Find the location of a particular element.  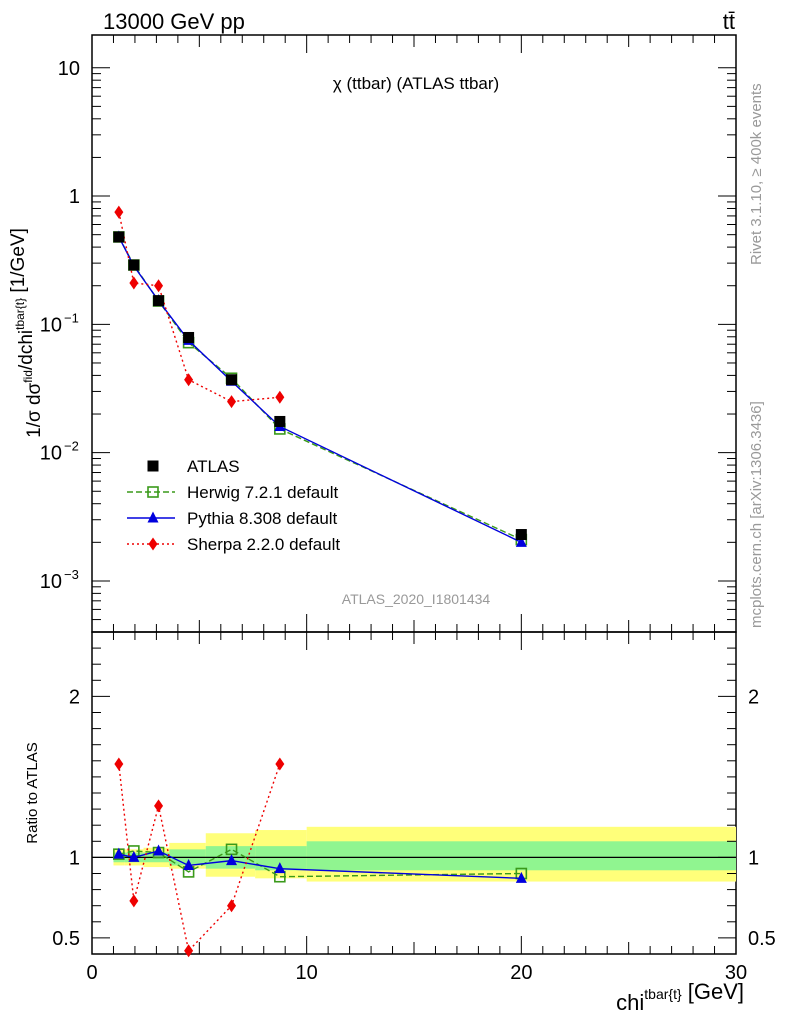

header-process: tt̄ is located at coordinates (729, 21).